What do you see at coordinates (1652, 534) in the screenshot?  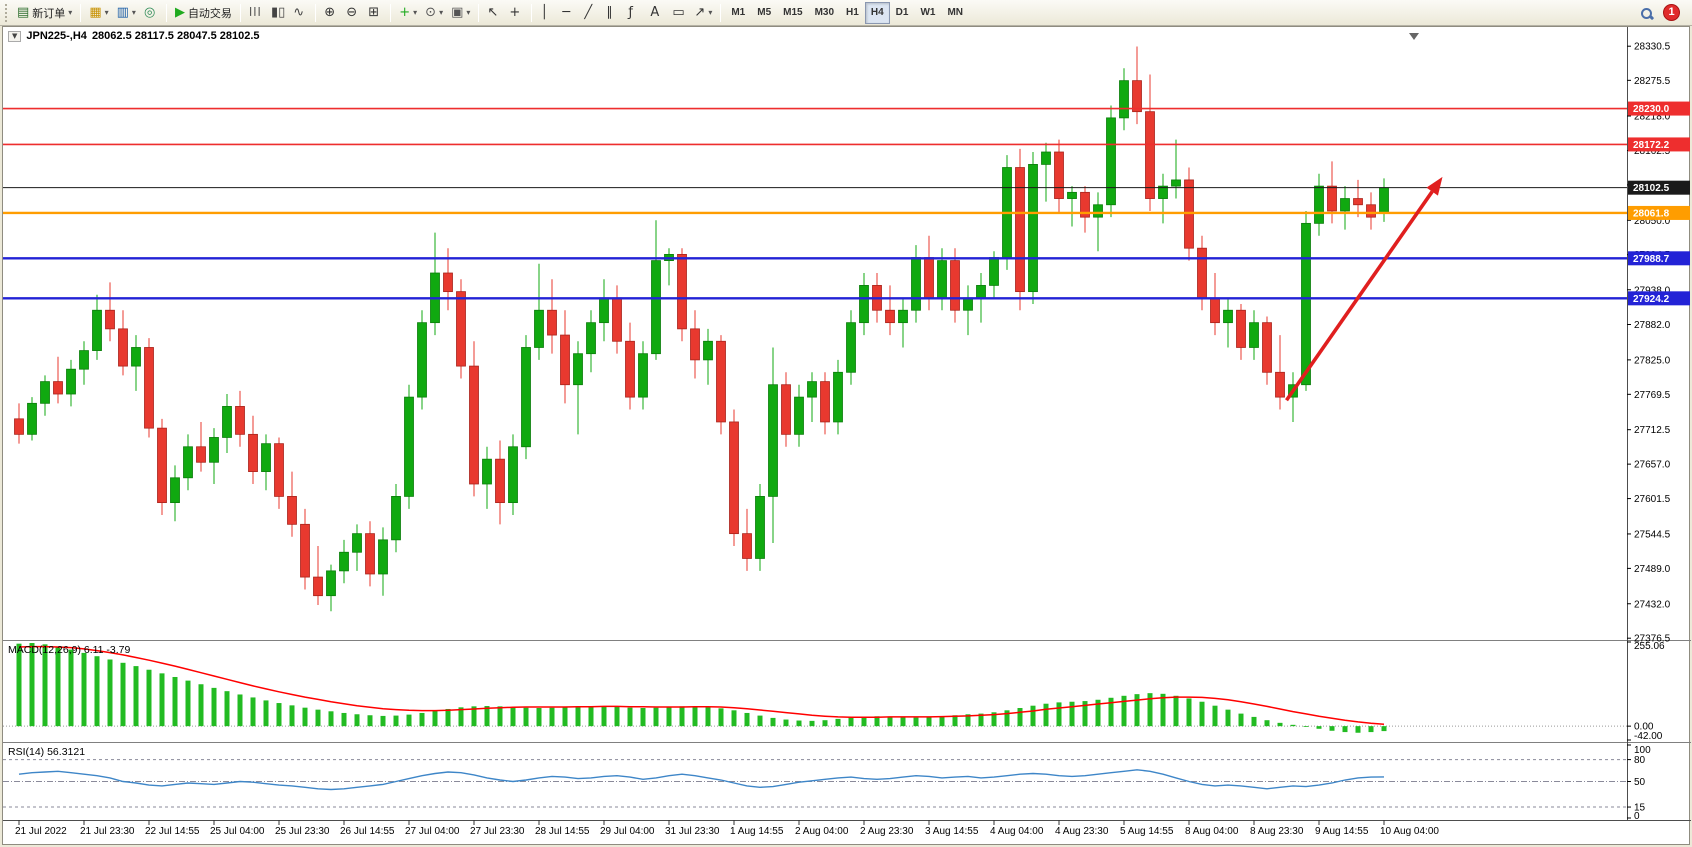 I see `svg-text: 27544.5` at bounding box center [1652, 534].